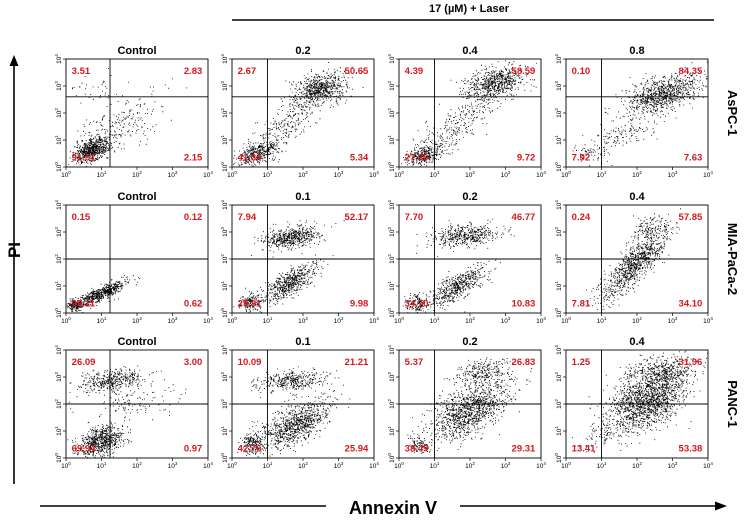 The height and width of the screenshot is (520, 744). I want to click on quadrant-value-upper-right: 21.21, so click(357, 362).